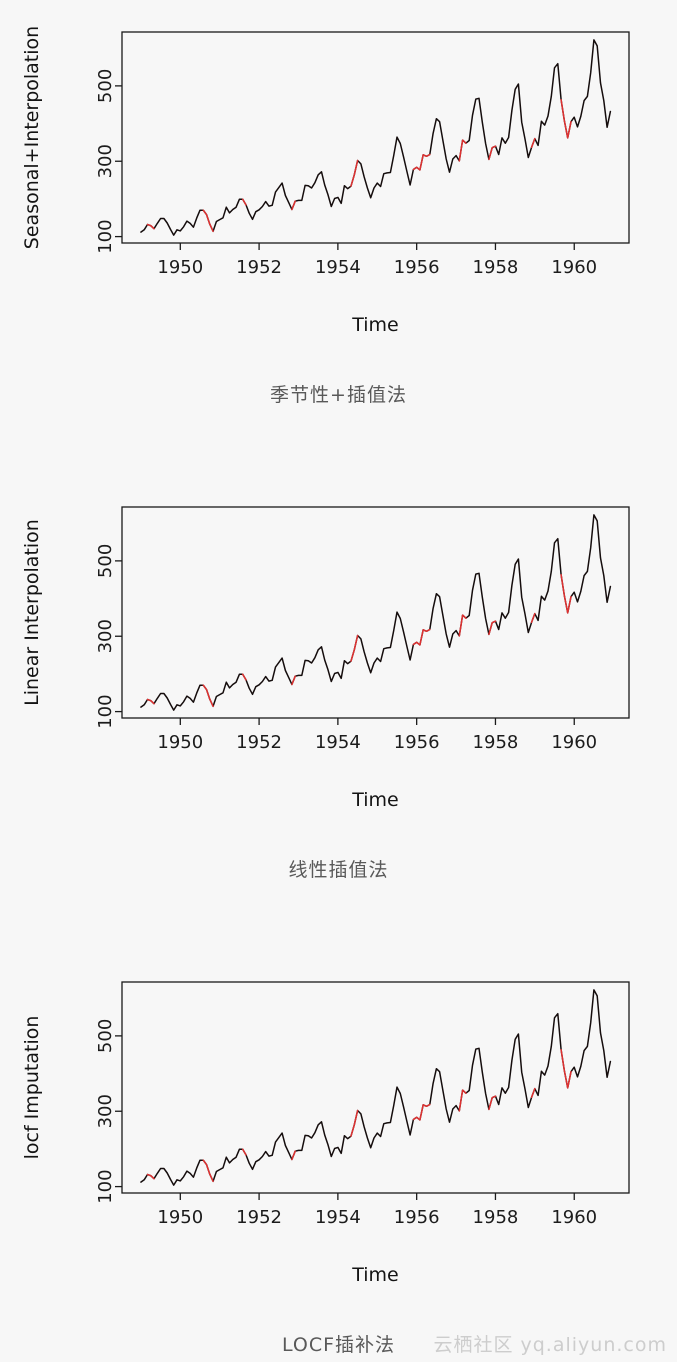  I want to click on y-axis-label: Linear Interpolation, so click(32, 612).